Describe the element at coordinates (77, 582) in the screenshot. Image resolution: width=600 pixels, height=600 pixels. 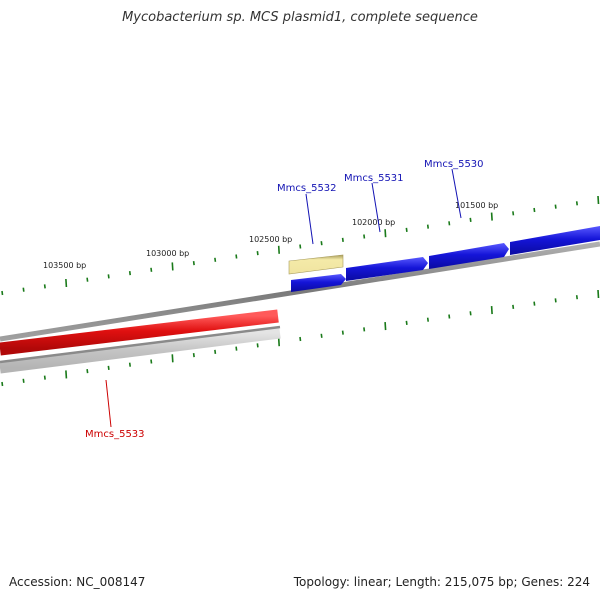
I see `accession-text: Accession: NC_008147` at that location.